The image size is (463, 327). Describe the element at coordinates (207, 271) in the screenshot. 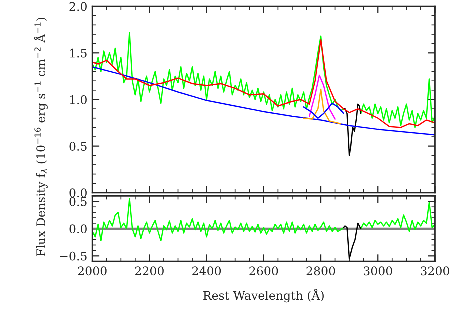

I see `x-tick-label: 2400` at that location.